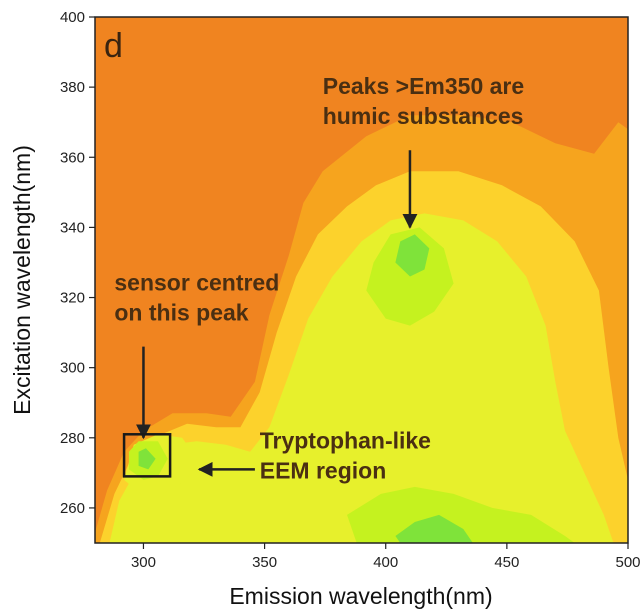  What do you see at coordinates (181, 313) in the screenshot?
I see `annotation-text-2: on this peak` at bounding box center [181, 313].